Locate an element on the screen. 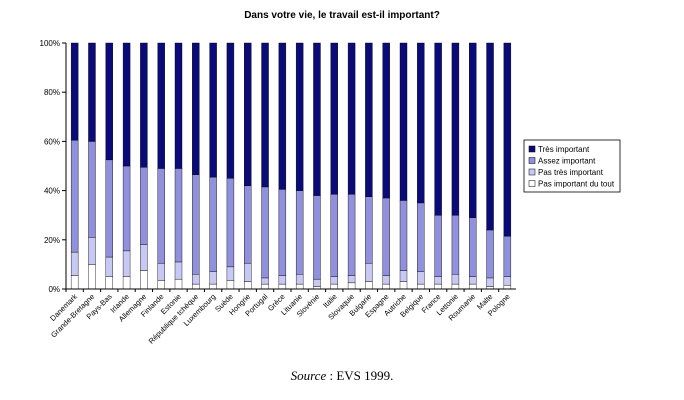 The height and width of the screenshot is (400, 684). y-tick-label: 60% is located at coordinates (52, 141).